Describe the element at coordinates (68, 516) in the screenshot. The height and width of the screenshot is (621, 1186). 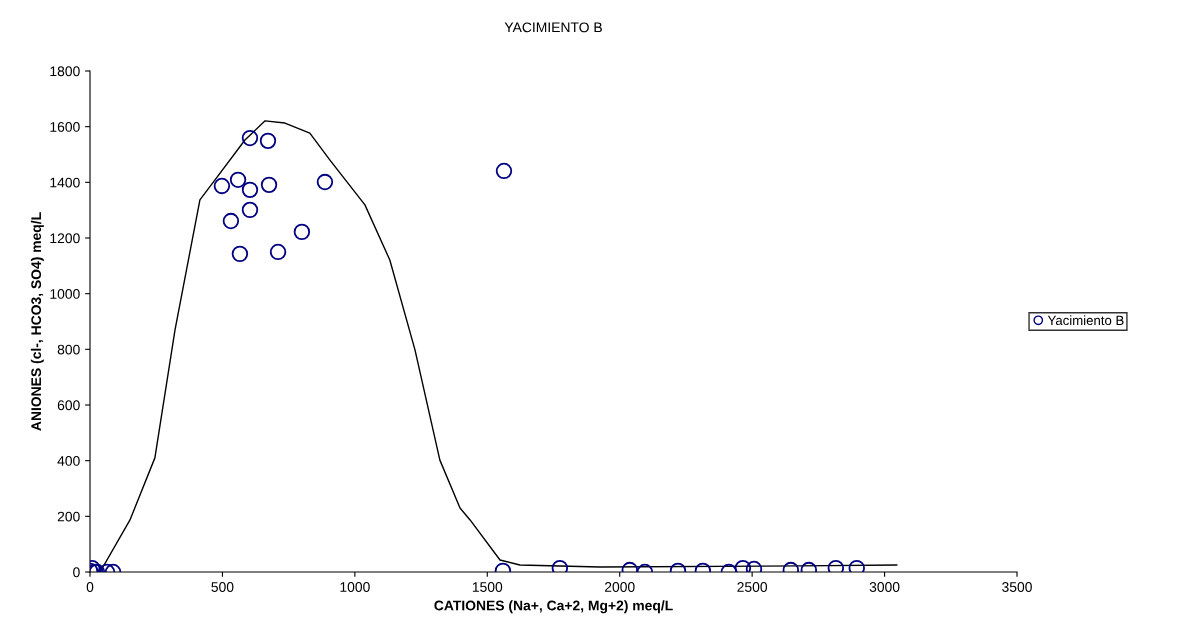
I see `y-tick-label: 200` at that location.